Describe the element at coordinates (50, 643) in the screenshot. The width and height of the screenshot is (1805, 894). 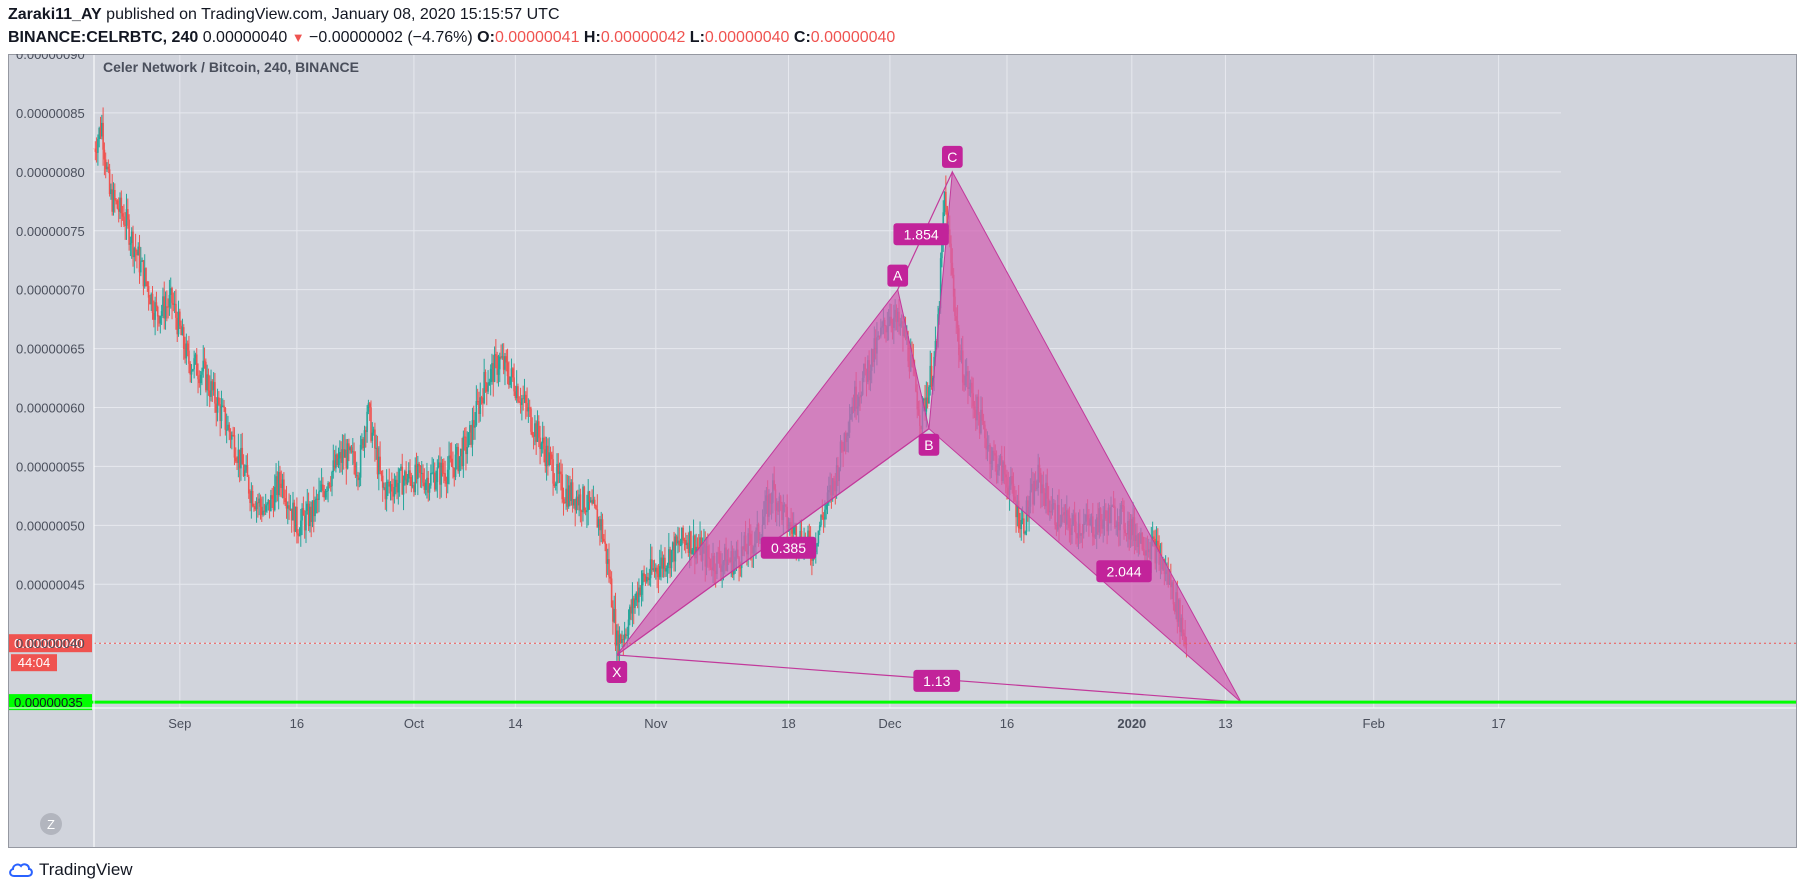
I see `last-price-tag-bg` at that location.